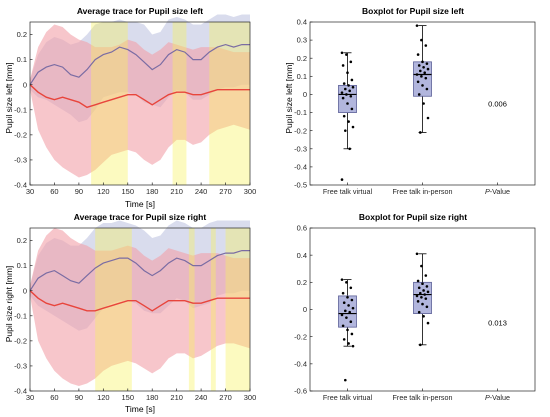  What do you see at coordinates (289, 97) in the screenshot?
I see `box-left-ylabel: Pupil size left [mm]` at bounding box center [289, 97].